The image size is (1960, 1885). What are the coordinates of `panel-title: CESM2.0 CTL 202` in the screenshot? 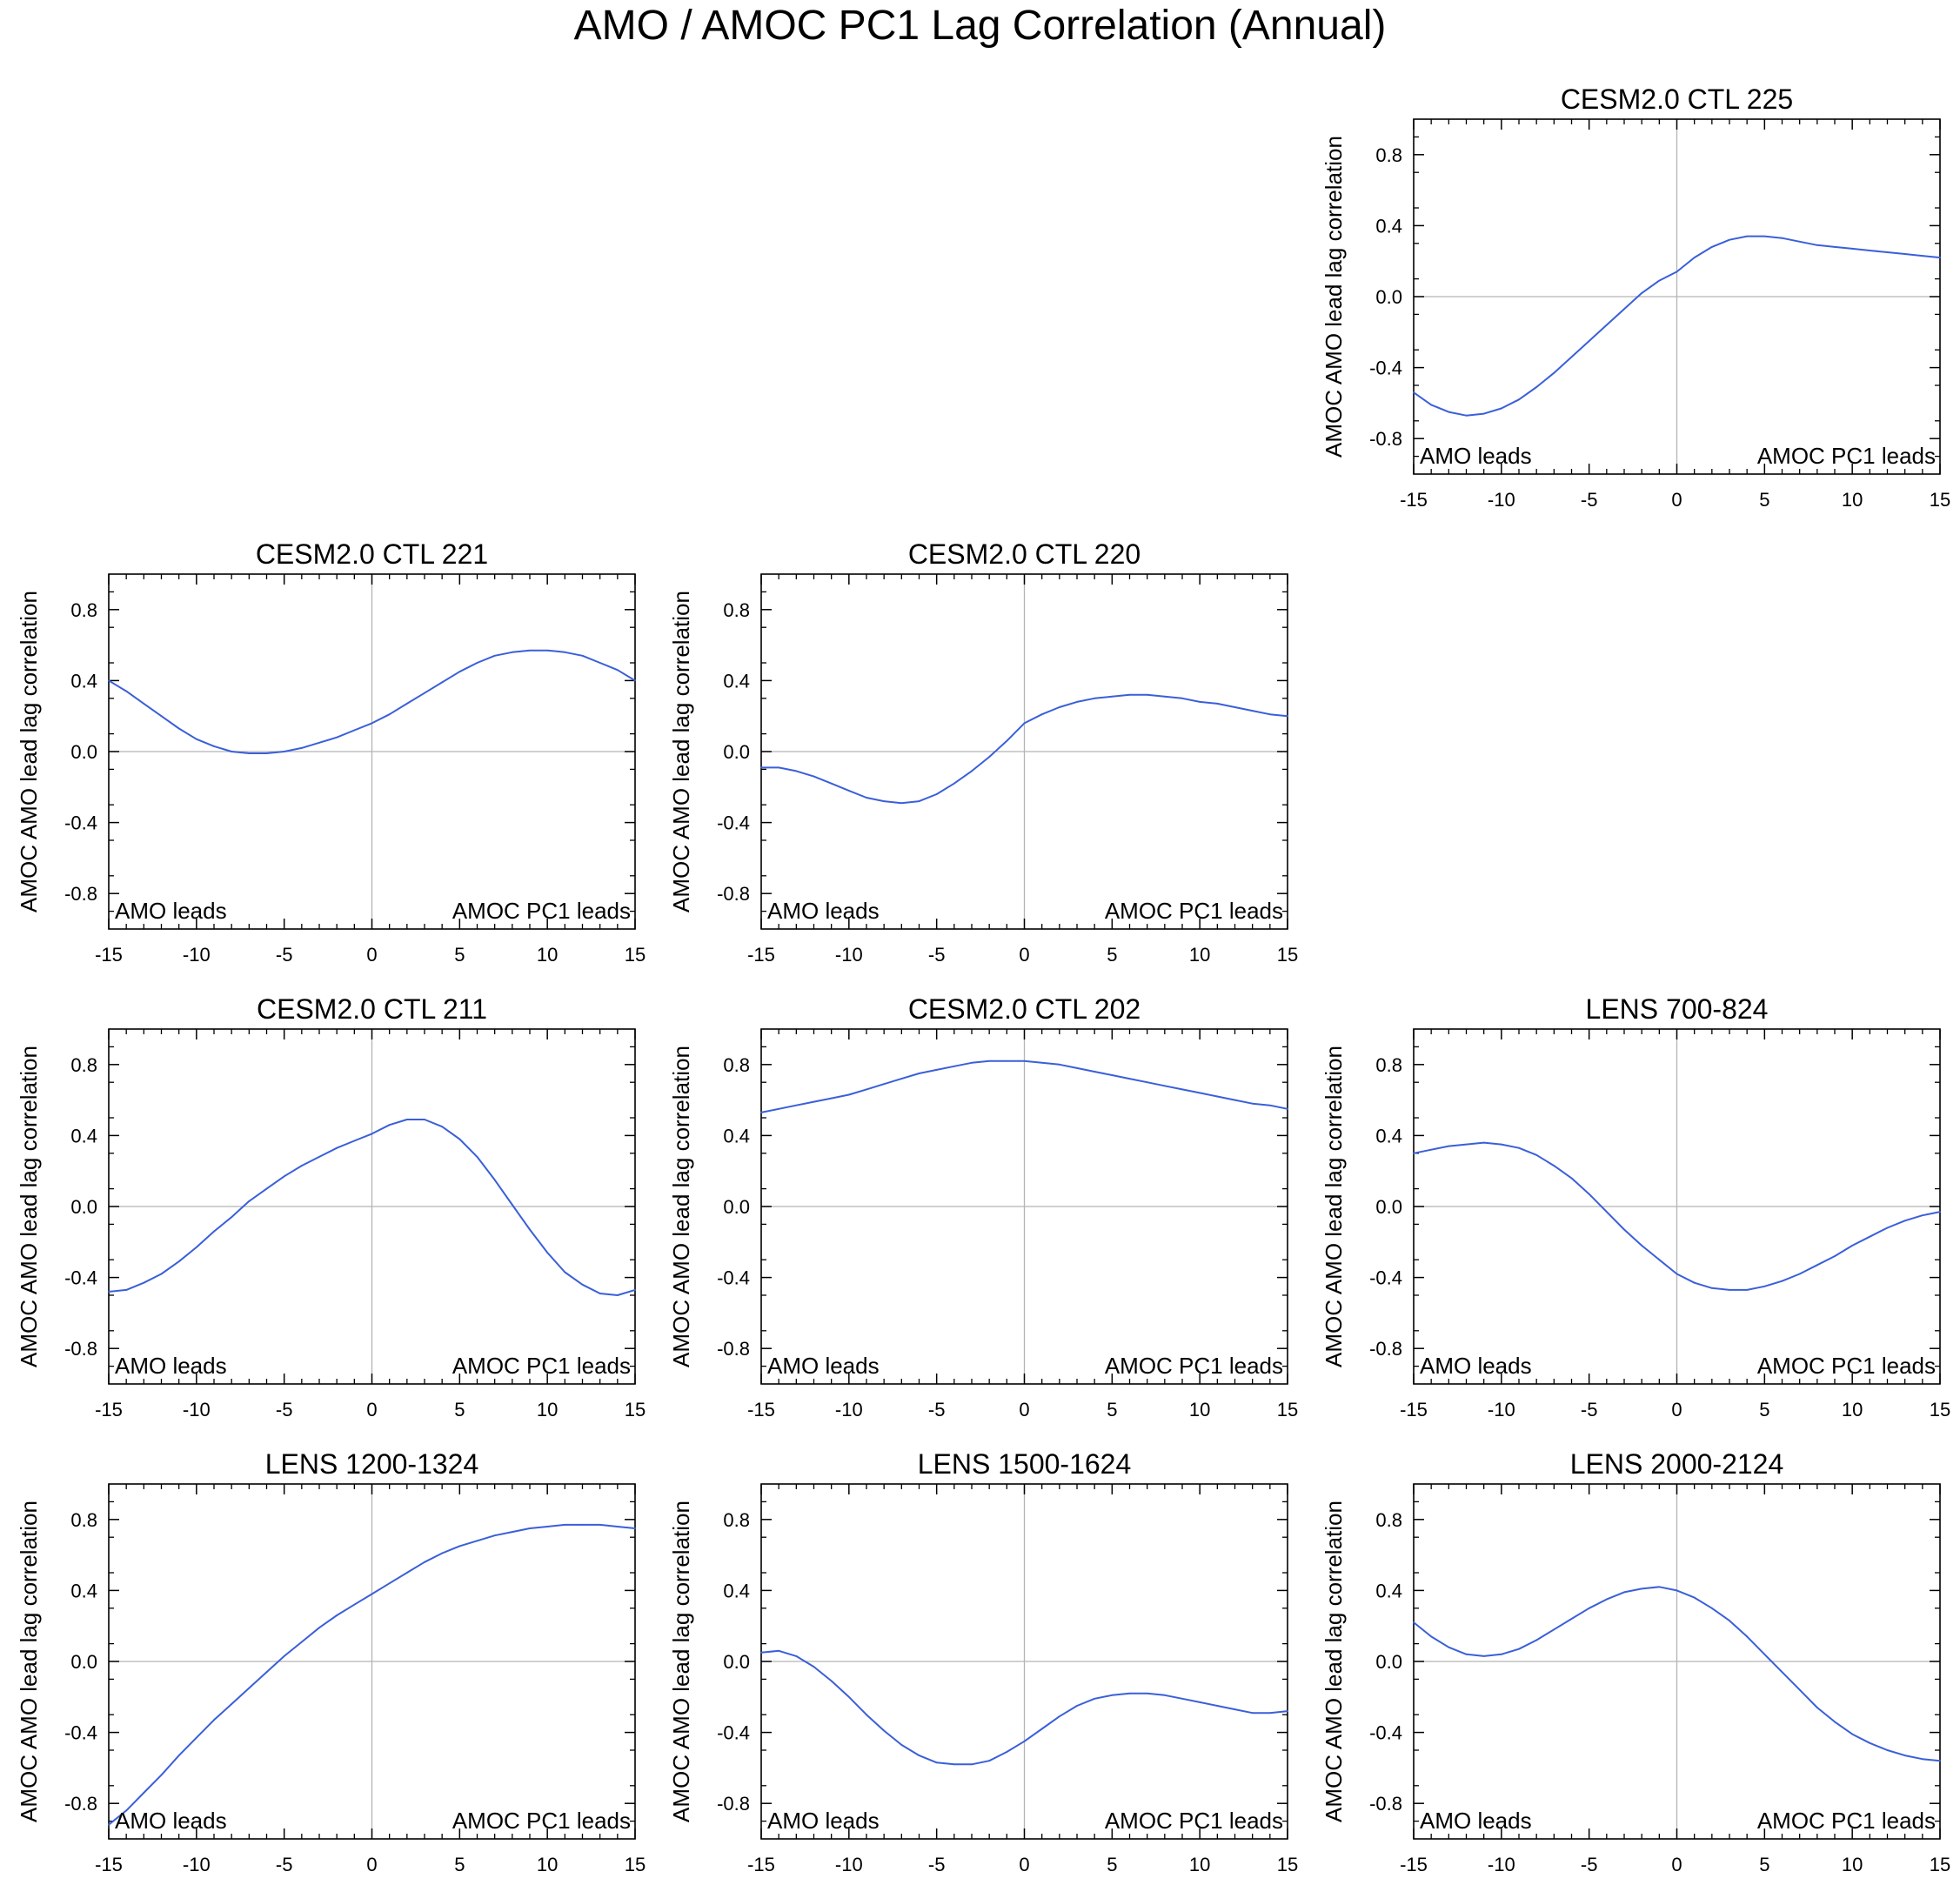 It's located at (1024, 1009).